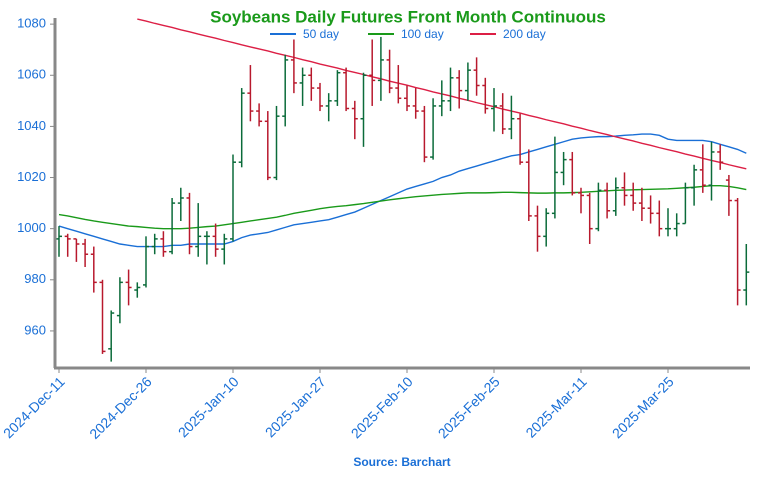  I want to click on x-tick-label: 2025-Jan-10, so click(208, 406).